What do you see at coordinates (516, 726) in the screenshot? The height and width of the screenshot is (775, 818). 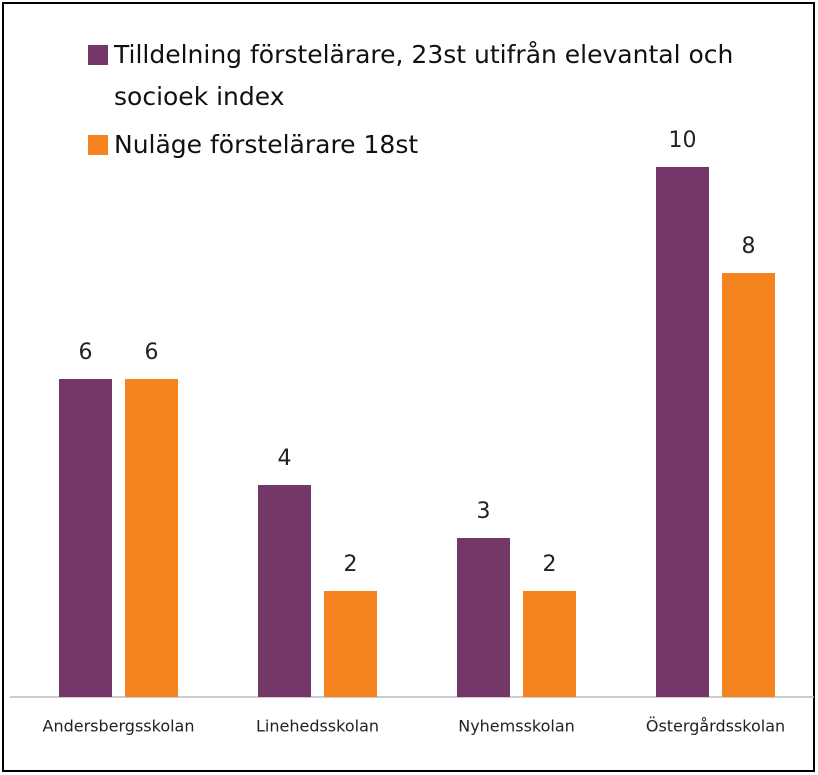 I see `x-tick-label: Nyhemsskolan` at bounding box center [516, 726].